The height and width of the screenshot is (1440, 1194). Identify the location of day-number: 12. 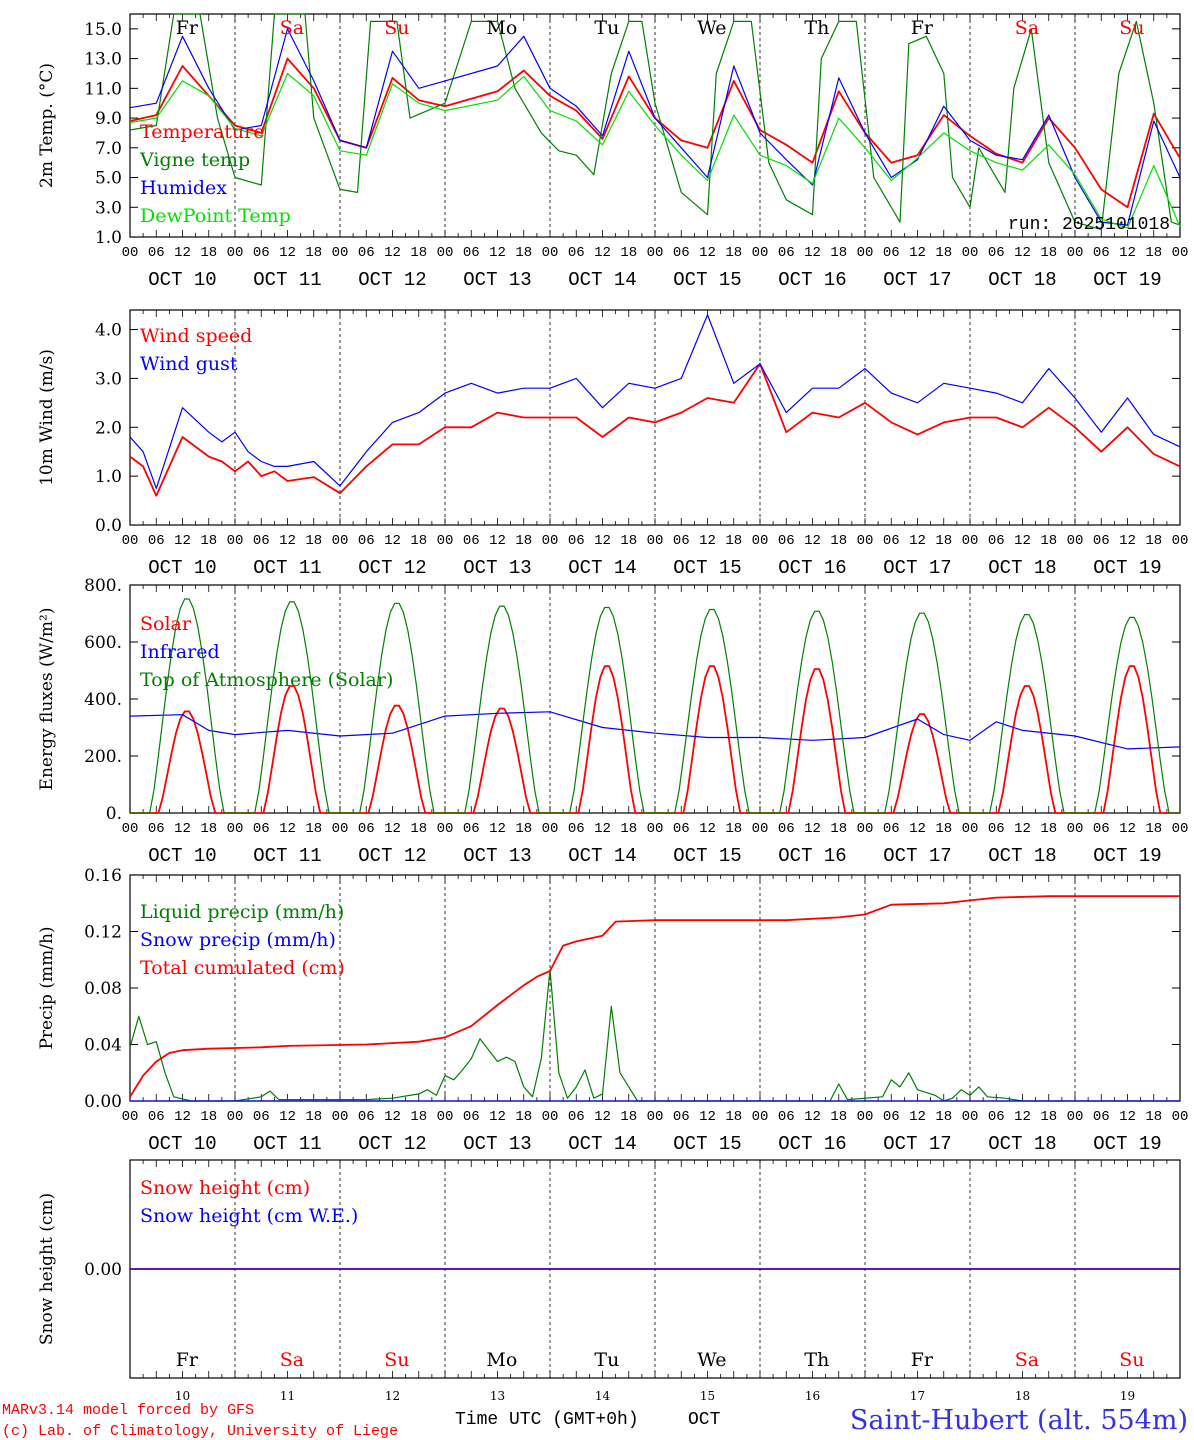
(392, 1396).